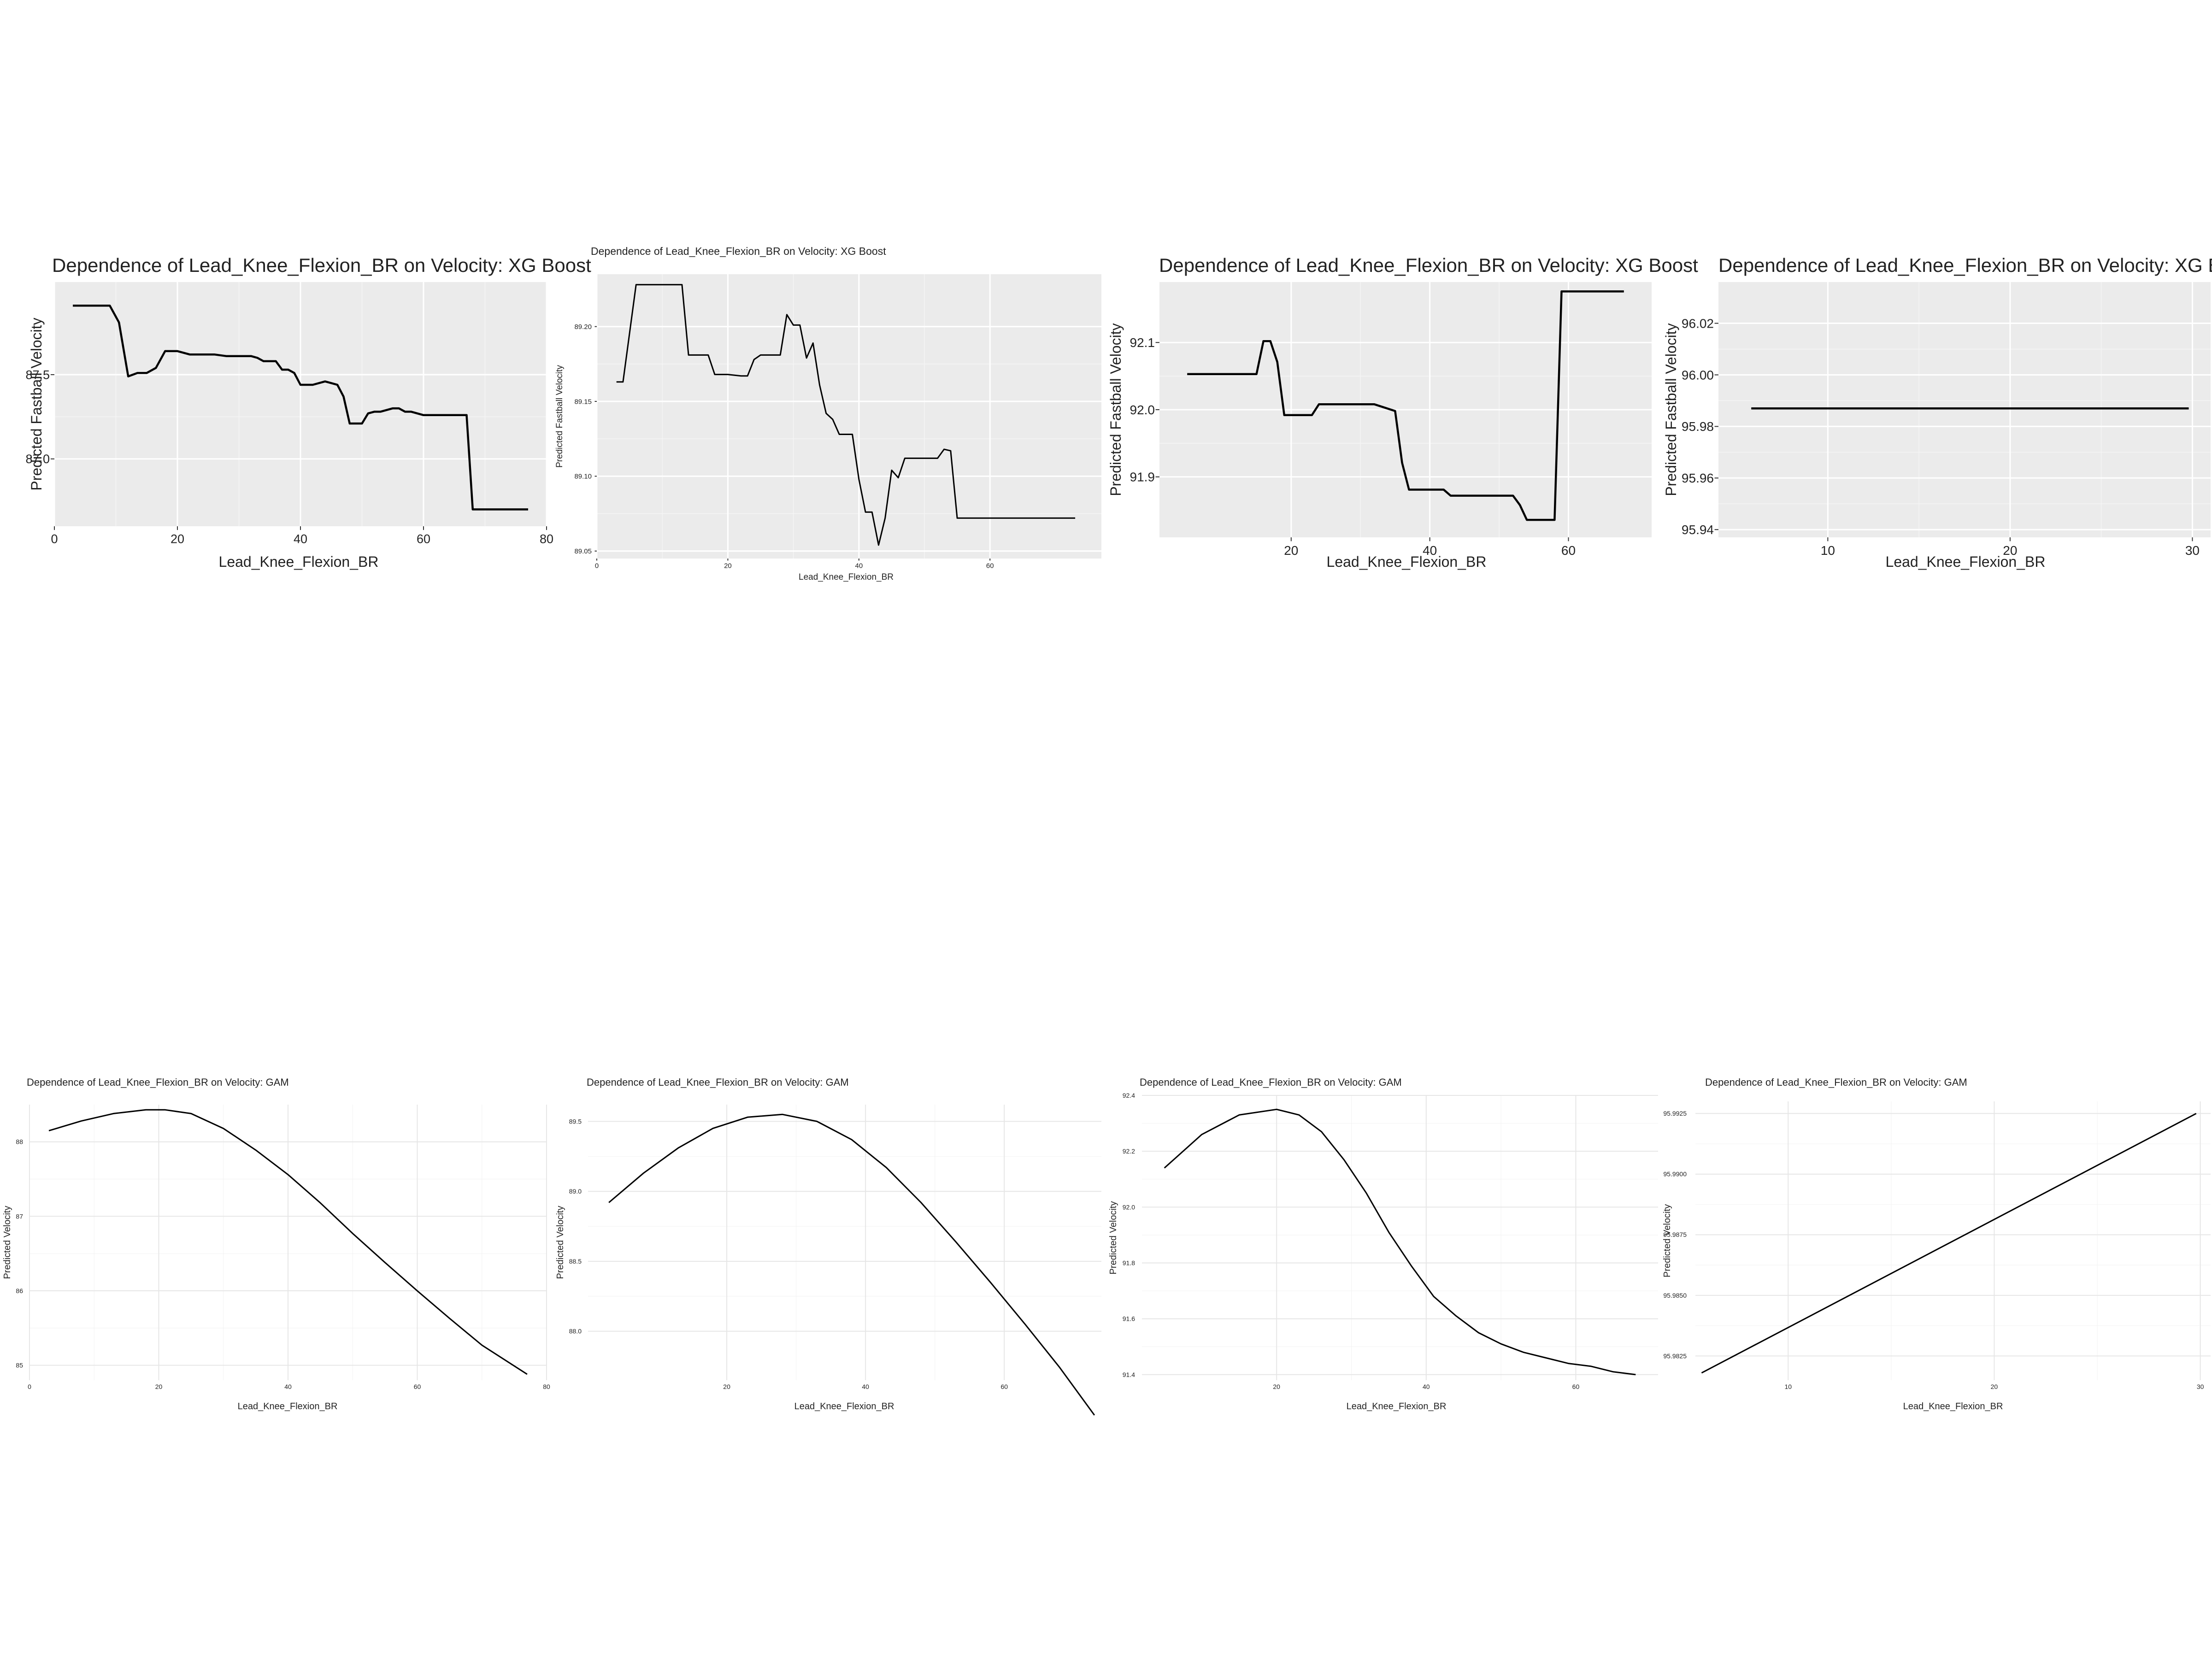 This screenshot has width=2212, height=1659. I want to click on y-tick-label: 95.9900, so click(1675, 1174).